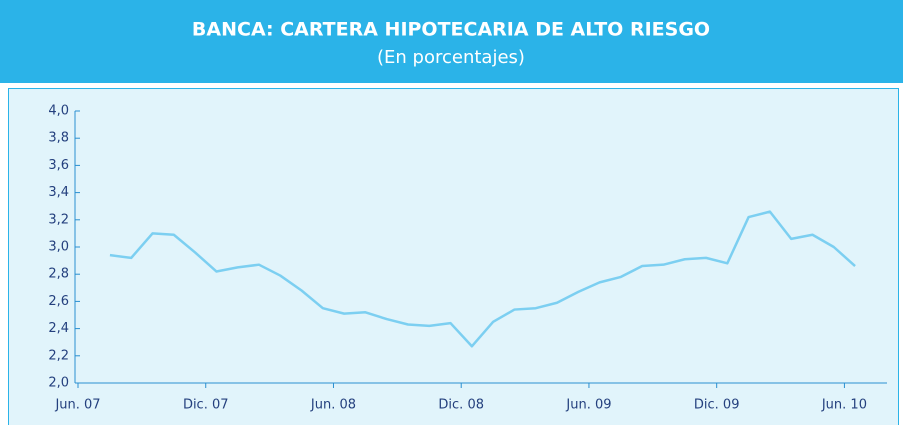 The width and height of the screenshot is (903, 425). What do you see at coordinates (77, 405) in the screenshot?
I see `x-tick-label: Jun. 07` at bounding box center [77, 405].